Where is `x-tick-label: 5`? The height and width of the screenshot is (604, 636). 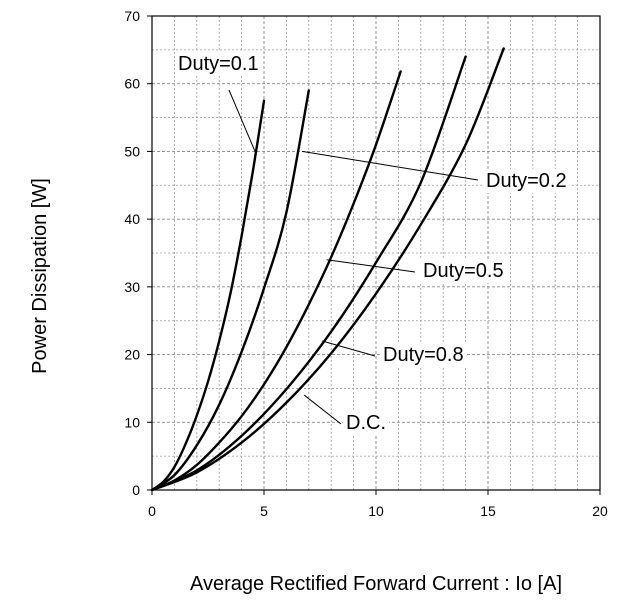
x-tick-label: 5 is located at coordinates (264, 511).